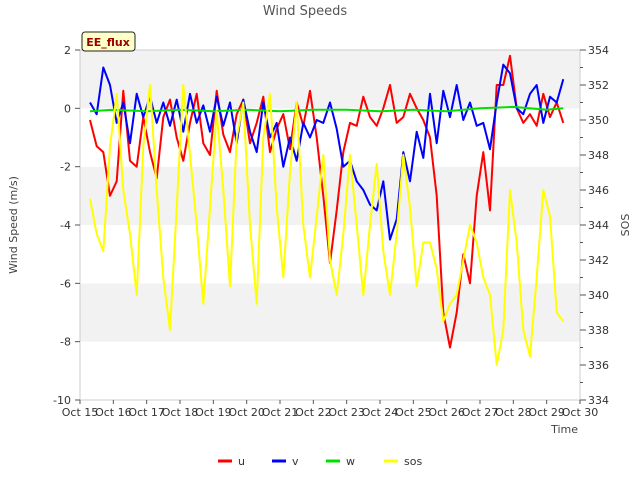  Describe the element at coordinates (80, 412) in the screenshot. I see `x-tick-label: Oct 15` at that location.